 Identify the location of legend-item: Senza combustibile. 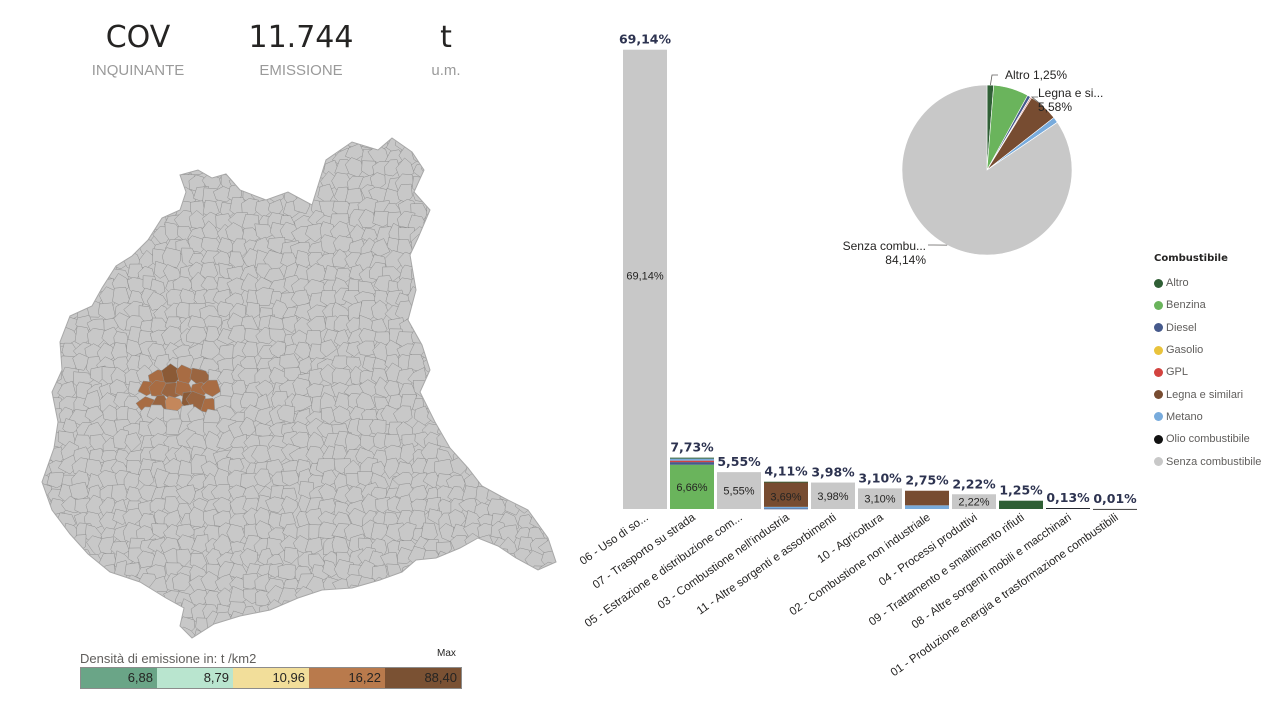
(1214, 461).